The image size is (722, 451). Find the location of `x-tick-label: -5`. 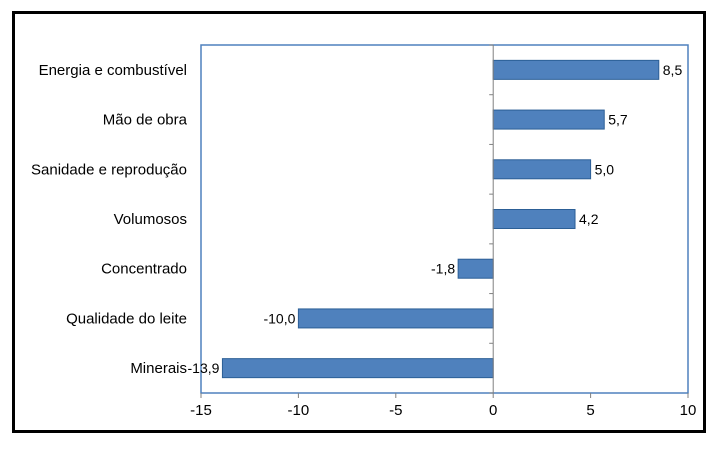

x-tick-label: -5 is located at coordinates (395, 410).